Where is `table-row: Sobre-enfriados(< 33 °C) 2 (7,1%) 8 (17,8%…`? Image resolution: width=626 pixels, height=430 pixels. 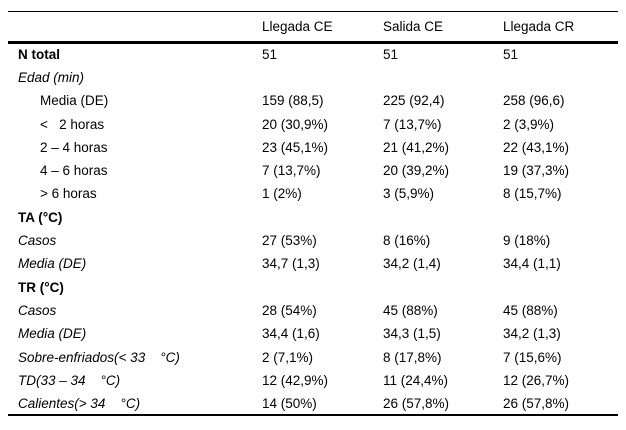 table-row: Sobre-enfriados(< 33 °C) 2 (7,1%) 8 (17,8%… is located at coordinates (313, 356).